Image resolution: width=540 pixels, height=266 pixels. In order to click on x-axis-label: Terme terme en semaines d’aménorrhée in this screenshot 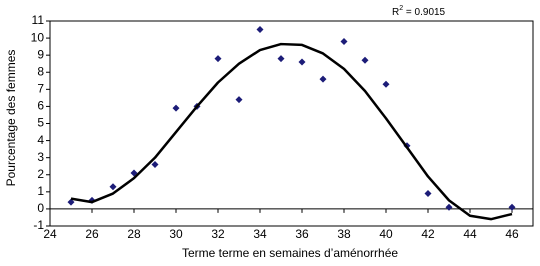, I will do `click(290, 253)`.